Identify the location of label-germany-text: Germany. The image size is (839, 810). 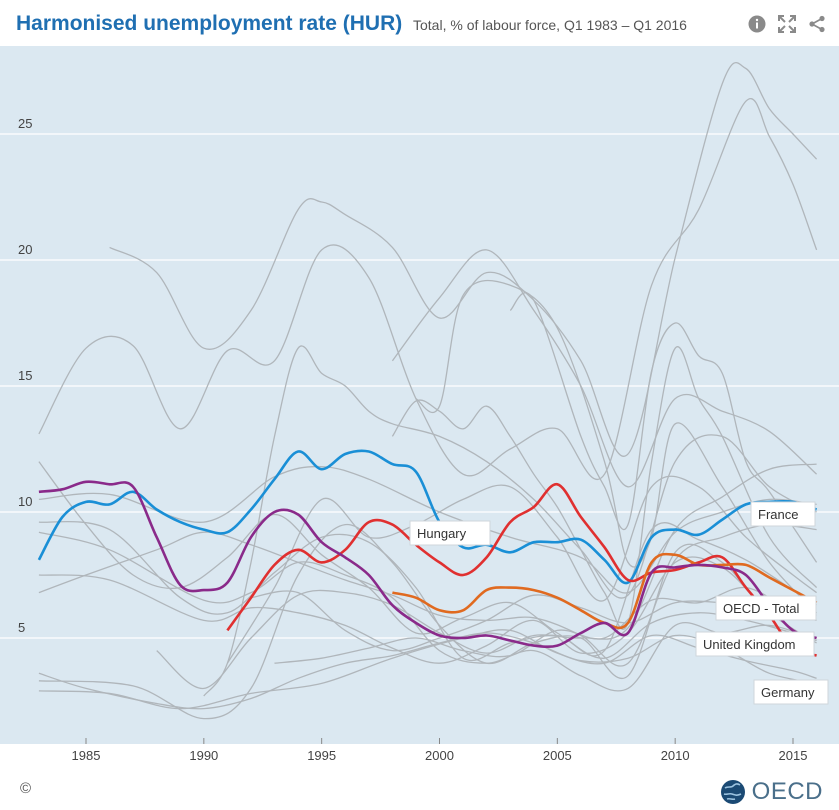
(788, 692).